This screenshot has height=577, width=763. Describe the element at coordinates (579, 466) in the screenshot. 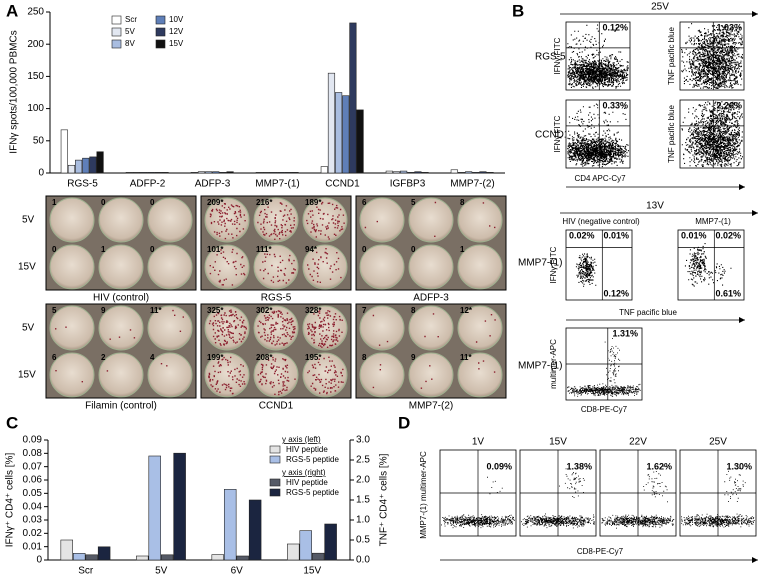

I see `quadrant-percent: 1.38%` at that location.